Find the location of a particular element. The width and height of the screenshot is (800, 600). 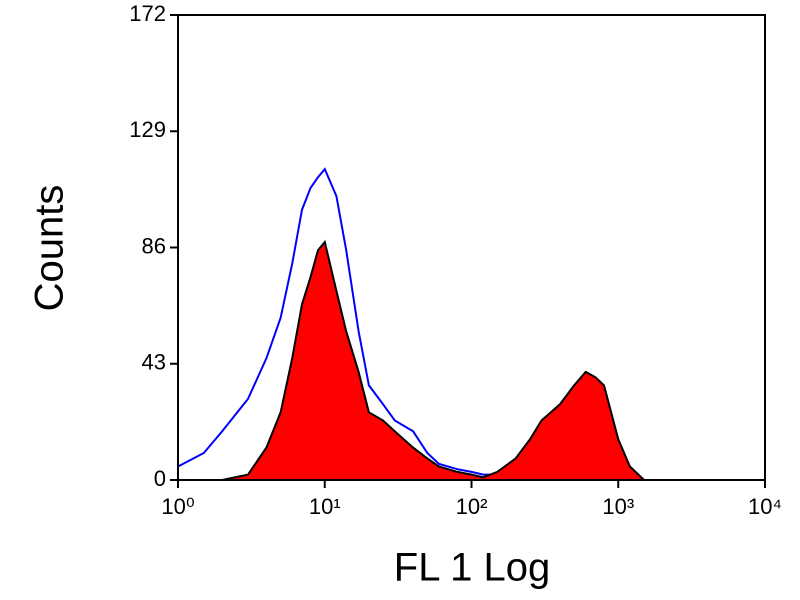

x-tick-label: 10⁴ is located at coordinates (765, 506).